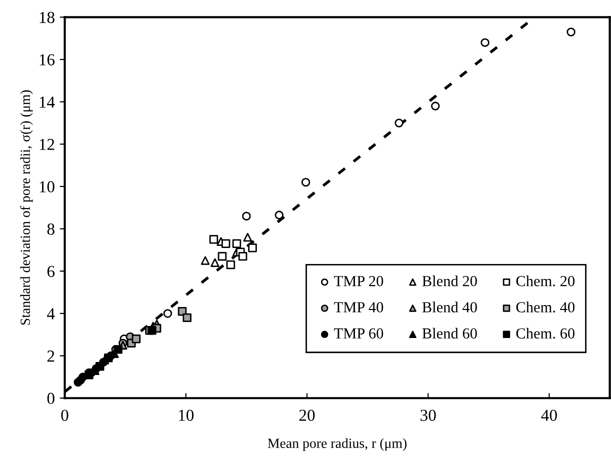 The height and width of the screenshot is (464, 611). I want to click on y-tick-label: 0, so click(50, 398).